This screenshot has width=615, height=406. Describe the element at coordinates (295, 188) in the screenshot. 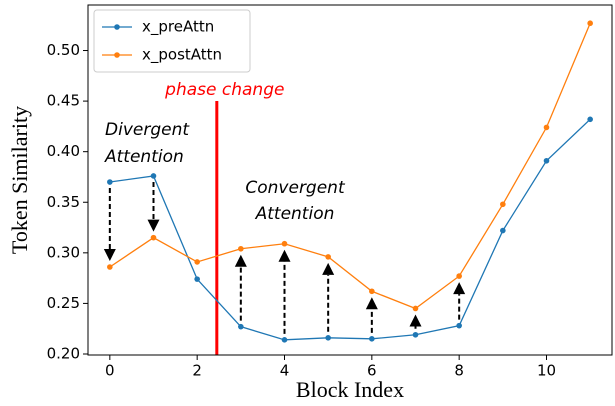

I see `annotation: Convergent` at that location.